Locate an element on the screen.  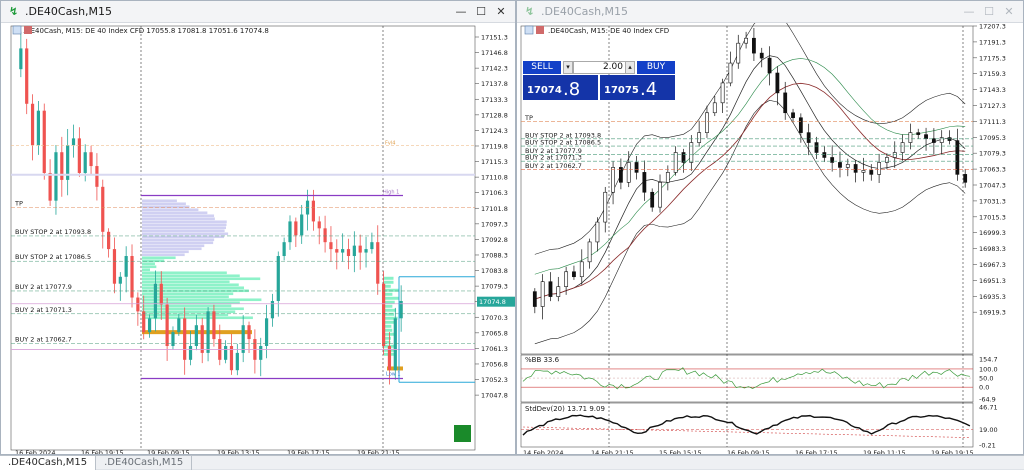
current-price-label: 17074.8 is located at coordinates (492, 302).